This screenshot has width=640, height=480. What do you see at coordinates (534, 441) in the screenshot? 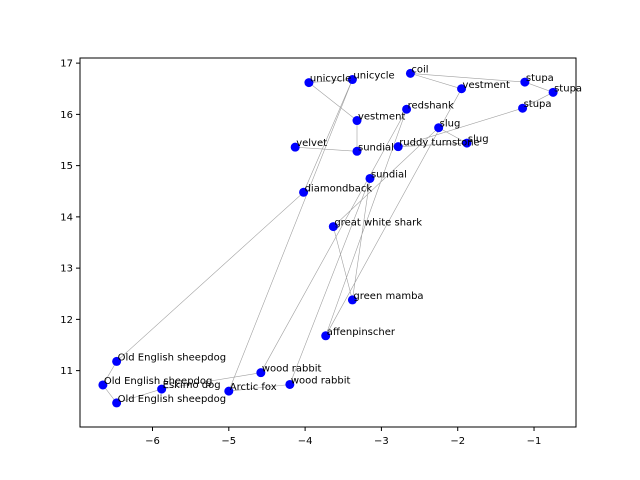
I see `x-tick-label: −1` at bounding box center [534, 441].